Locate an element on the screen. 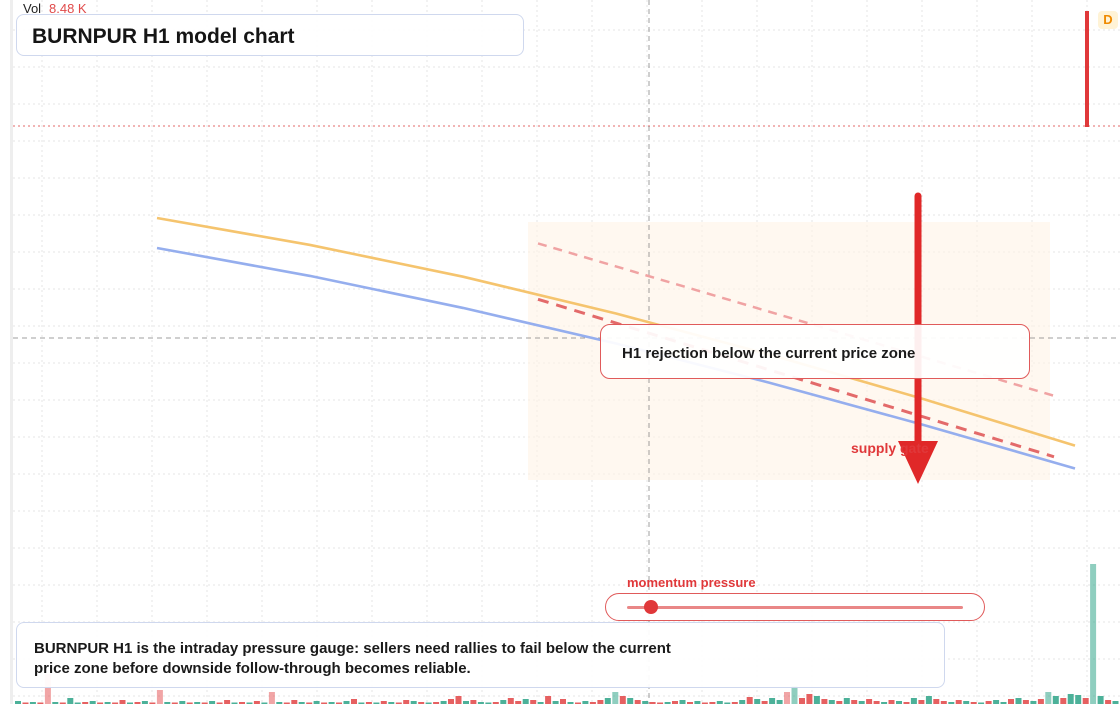  gauge-knob is located at coordinates (650, 607).